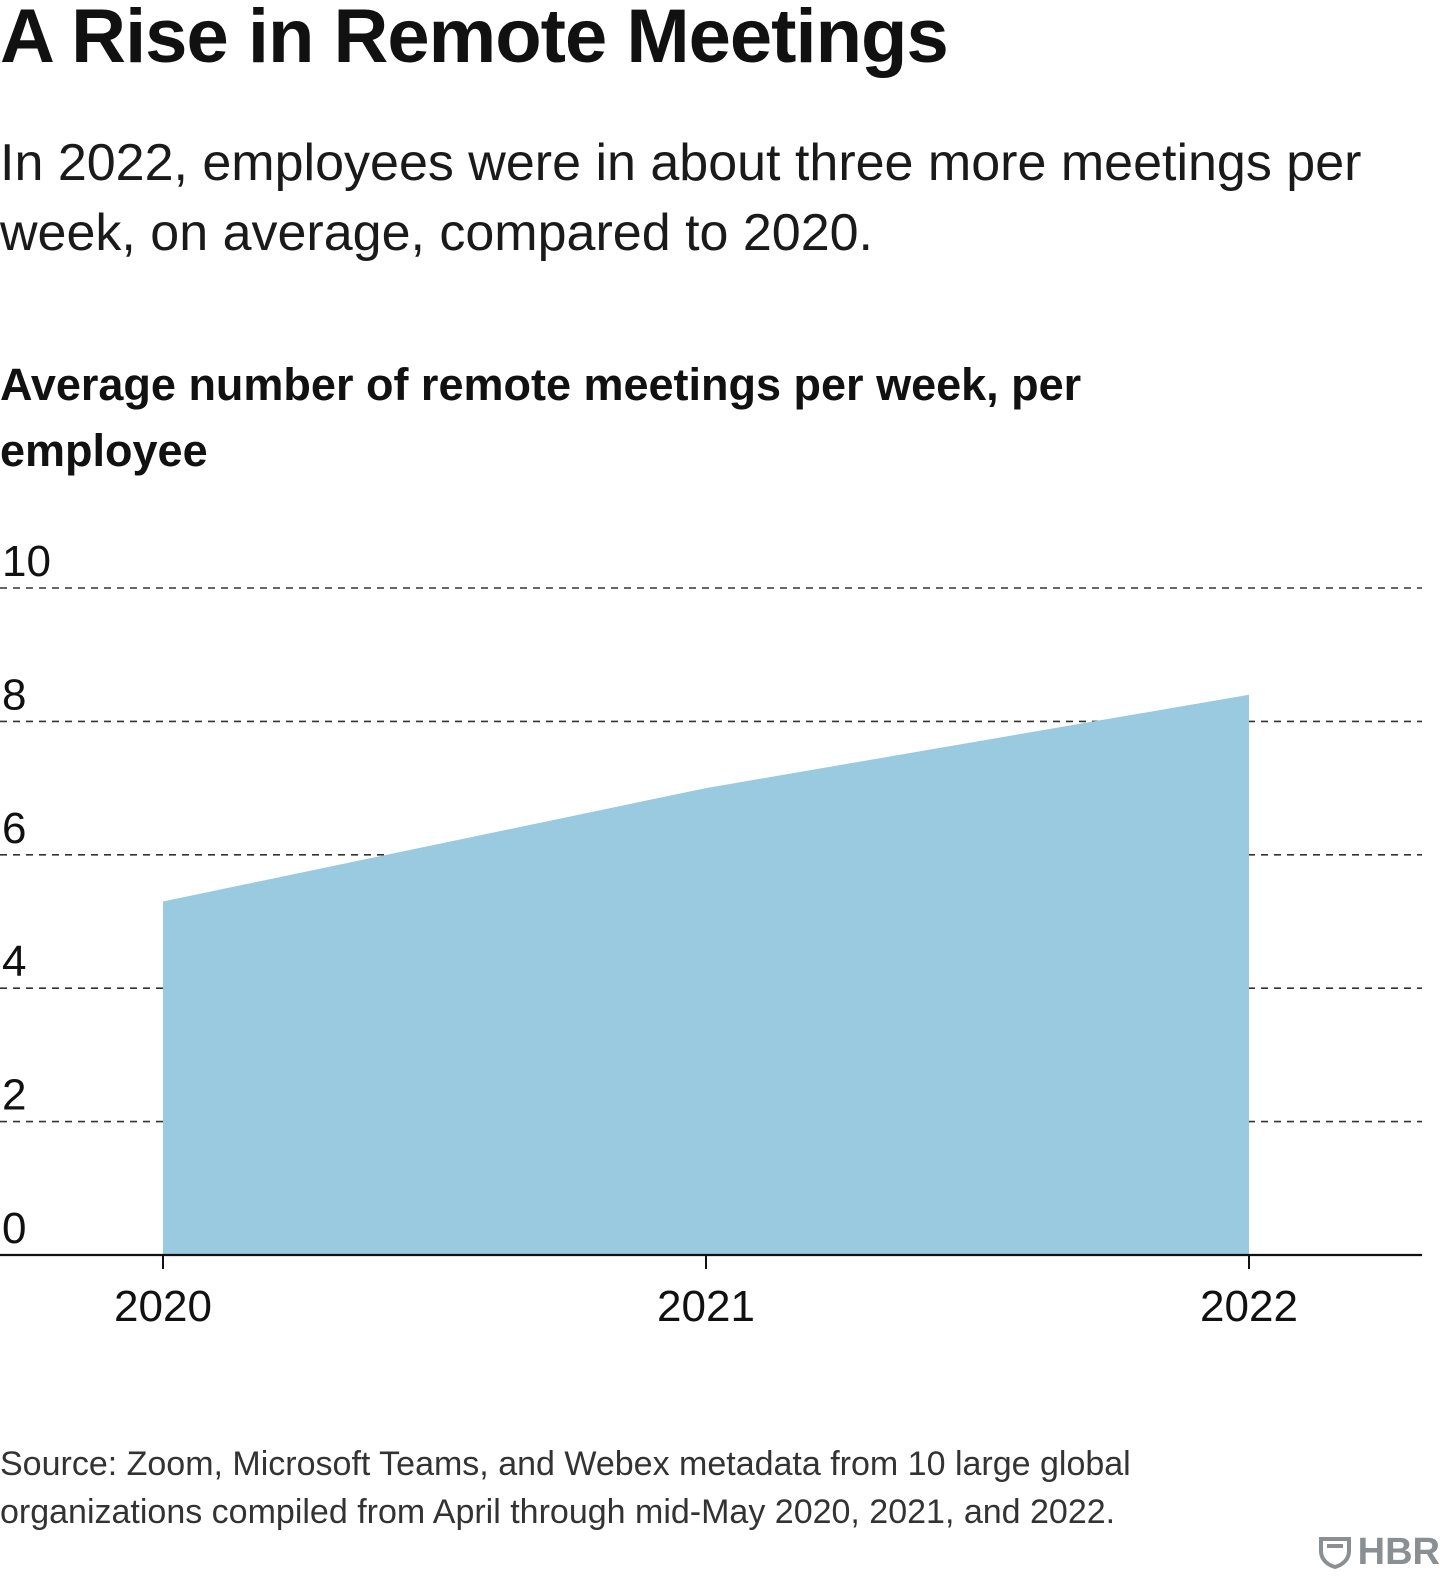 The height and width of the screenshot is (1588, 1440). I want to click on x-tick-labels: 2020 2021 2022, so click(706, 1306).